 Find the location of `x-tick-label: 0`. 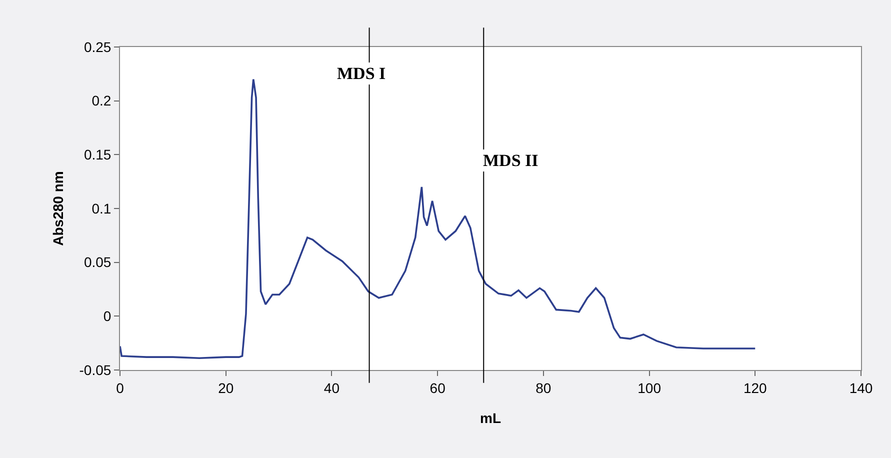

x-tick-label: 0 is located at coordinates (120, 388).